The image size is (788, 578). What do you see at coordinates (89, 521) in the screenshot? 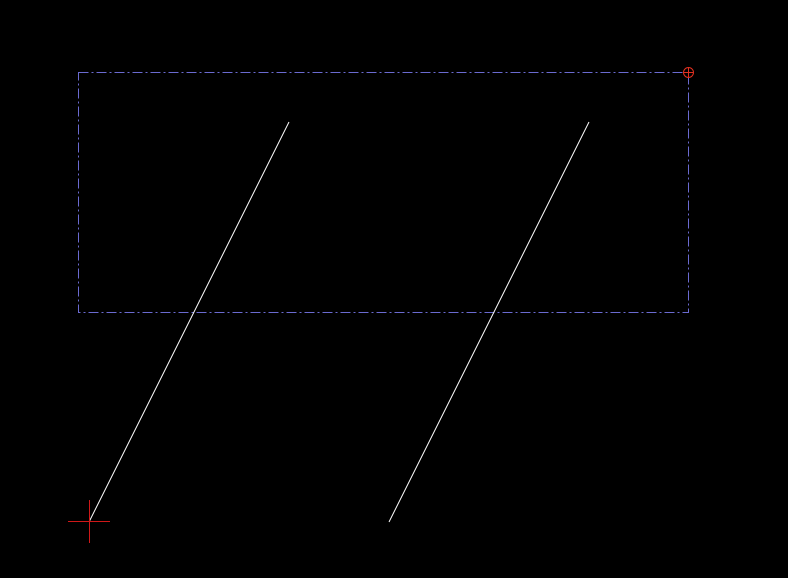
I see `cursor-crosshair` at bounding box center [89, 521].